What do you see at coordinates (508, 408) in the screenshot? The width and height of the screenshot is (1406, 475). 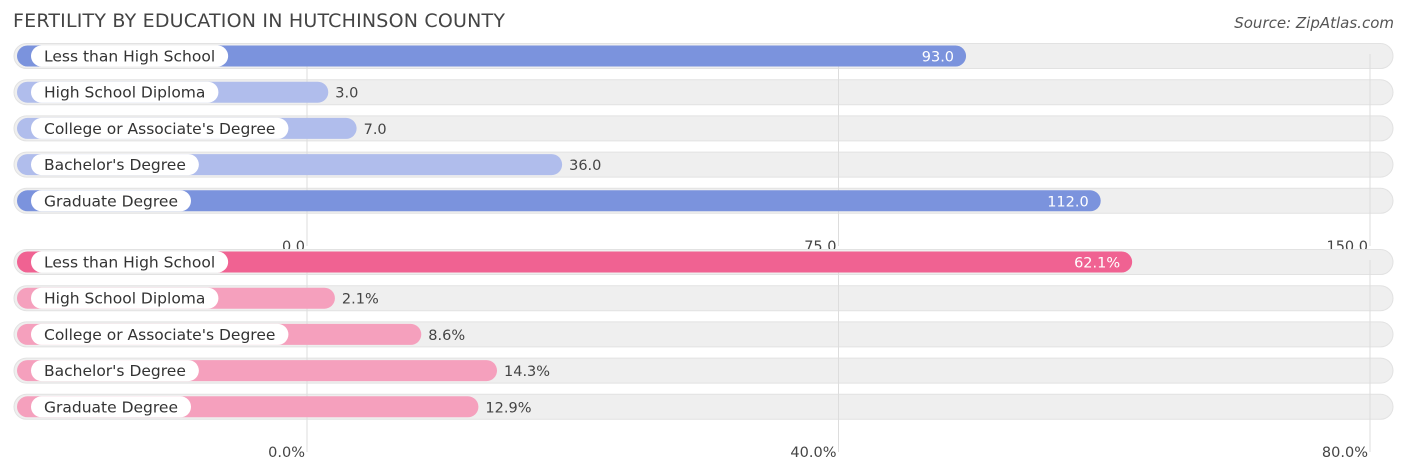 I see `value-label: 12.9%` at bounding box center [508, 408].